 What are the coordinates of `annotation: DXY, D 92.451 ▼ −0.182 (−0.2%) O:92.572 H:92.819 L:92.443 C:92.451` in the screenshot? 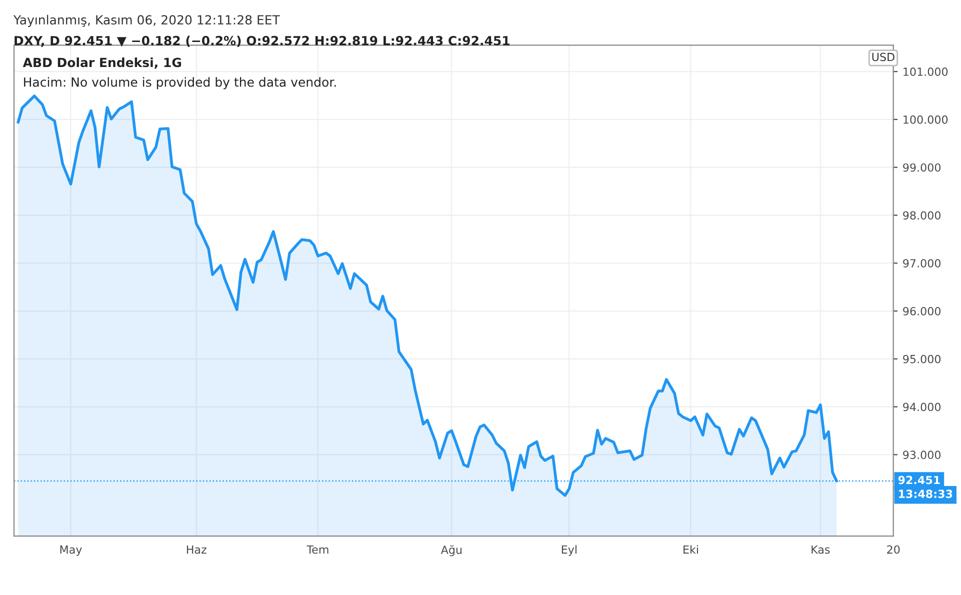 It's located at (262, 41).